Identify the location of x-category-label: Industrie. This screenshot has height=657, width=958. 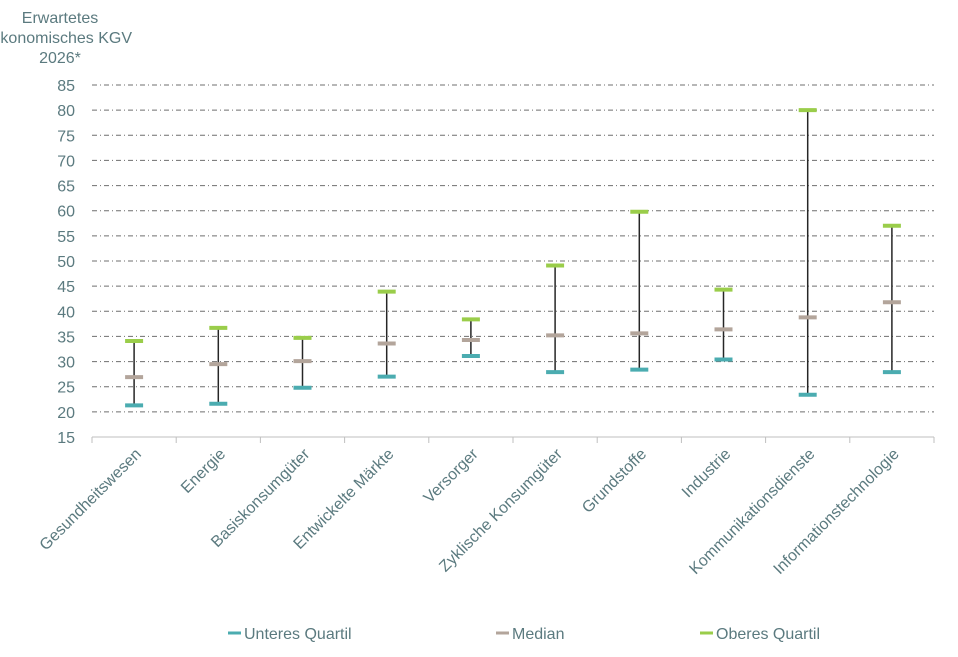
(706, 473).